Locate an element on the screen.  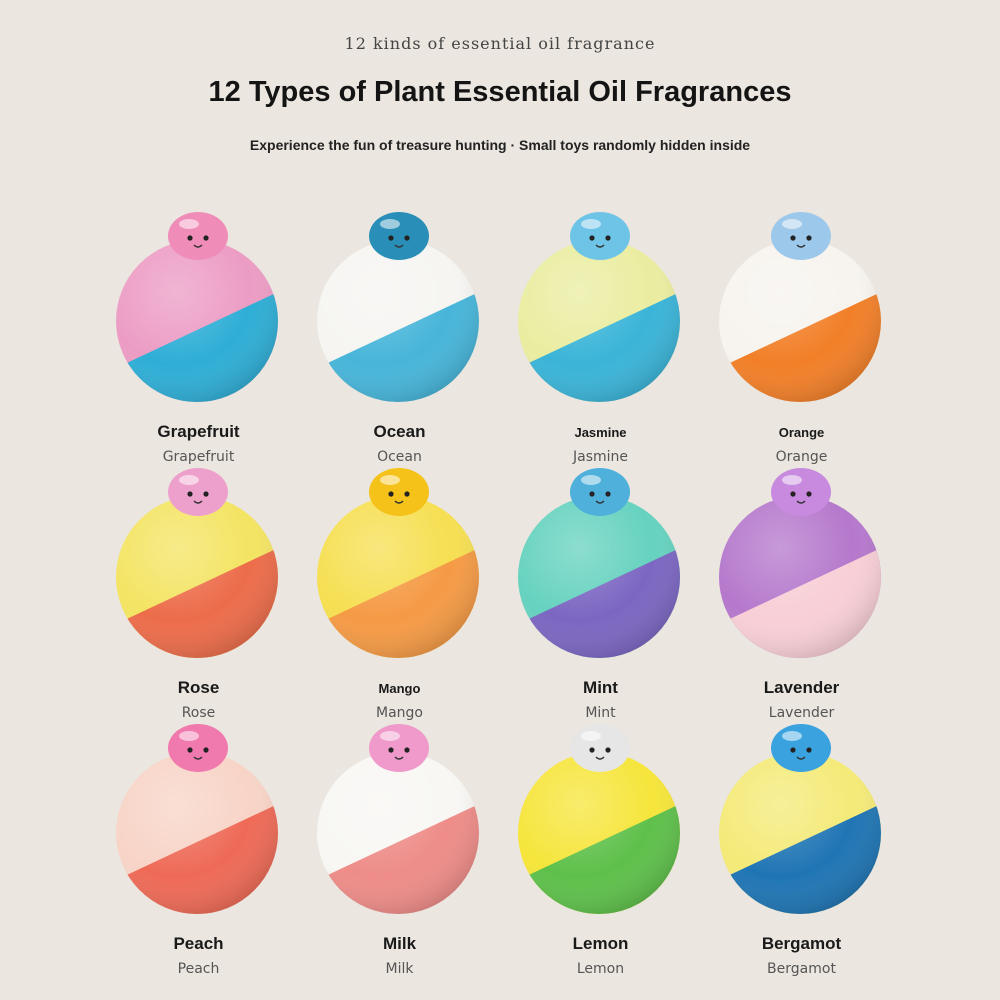
product-card-peach: Peach Peach is located at coordinates (198, 844).